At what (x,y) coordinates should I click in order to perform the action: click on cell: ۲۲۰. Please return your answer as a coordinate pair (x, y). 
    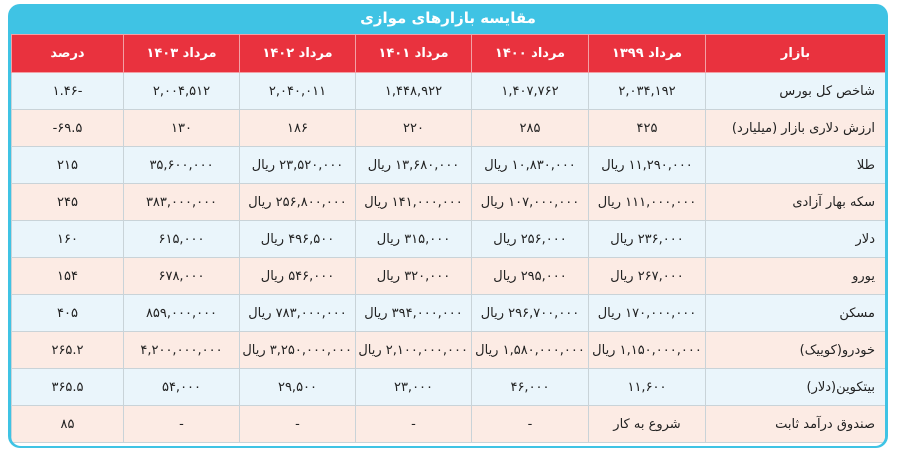
    Looking at the image, I should click on (413, 128).